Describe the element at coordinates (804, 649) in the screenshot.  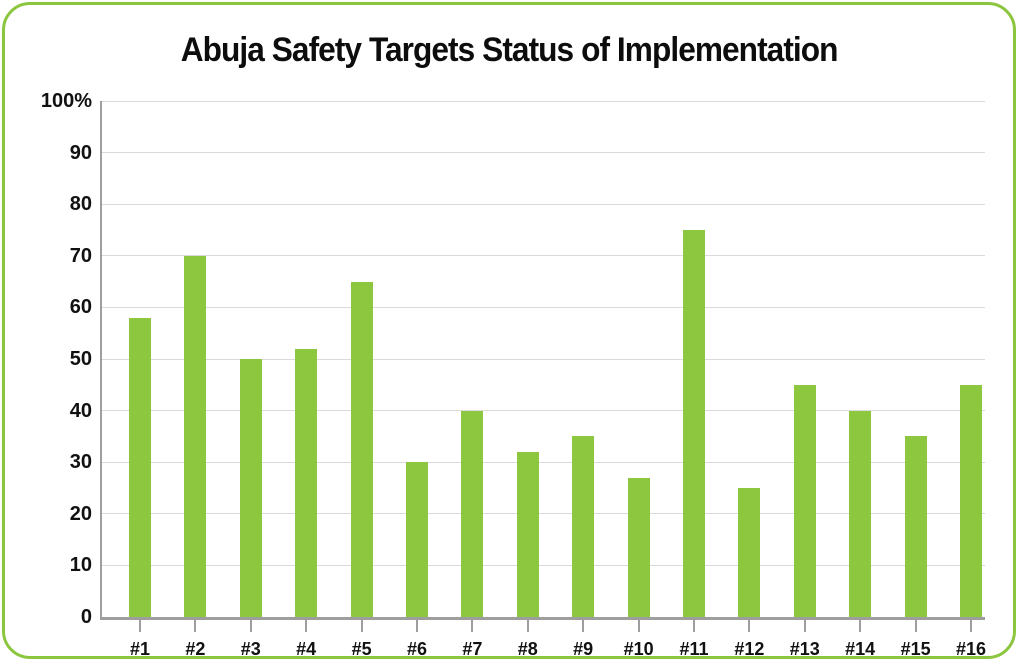
I see `x-axis-label-13: #13` at that location.